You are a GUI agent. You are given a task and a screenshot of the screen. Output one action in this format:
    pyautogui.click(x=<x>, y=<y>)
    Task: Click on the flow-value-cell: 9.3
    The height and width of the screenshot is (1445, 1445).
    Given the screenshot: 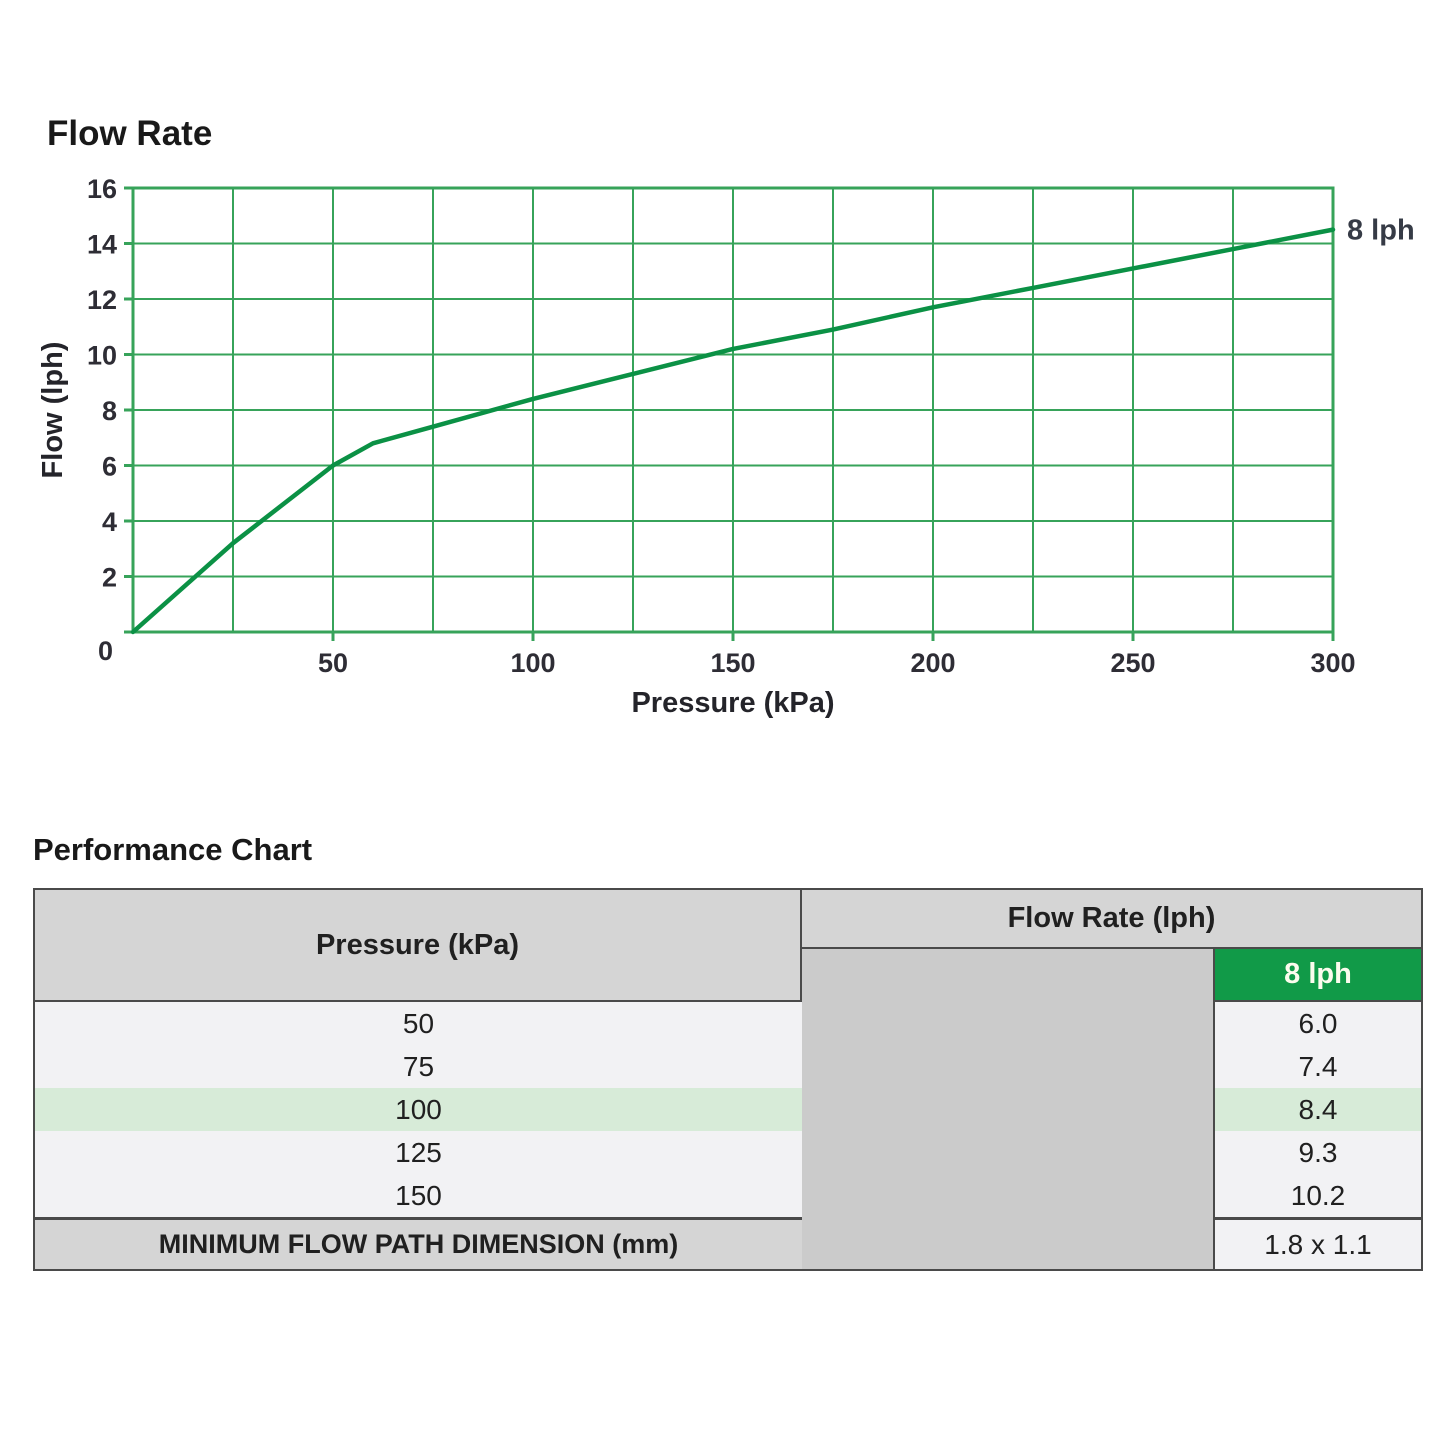 What is the action you would take?
    pyautogui.click(x=1318, y=1152)
    